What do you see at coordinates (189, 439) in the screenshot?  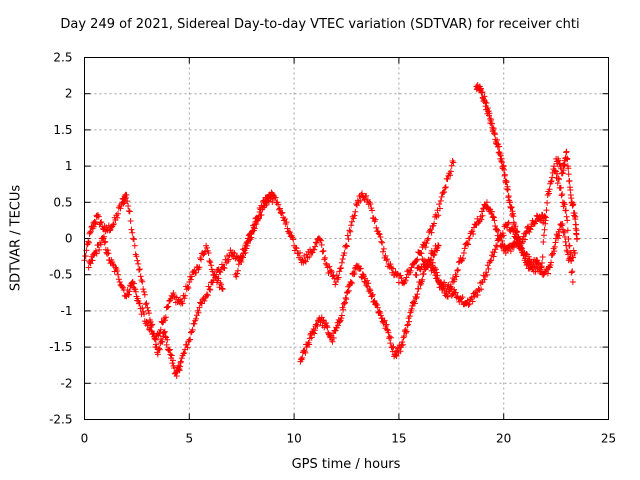 I see `x-tick-label: 5` at bounding box center [189, 439].